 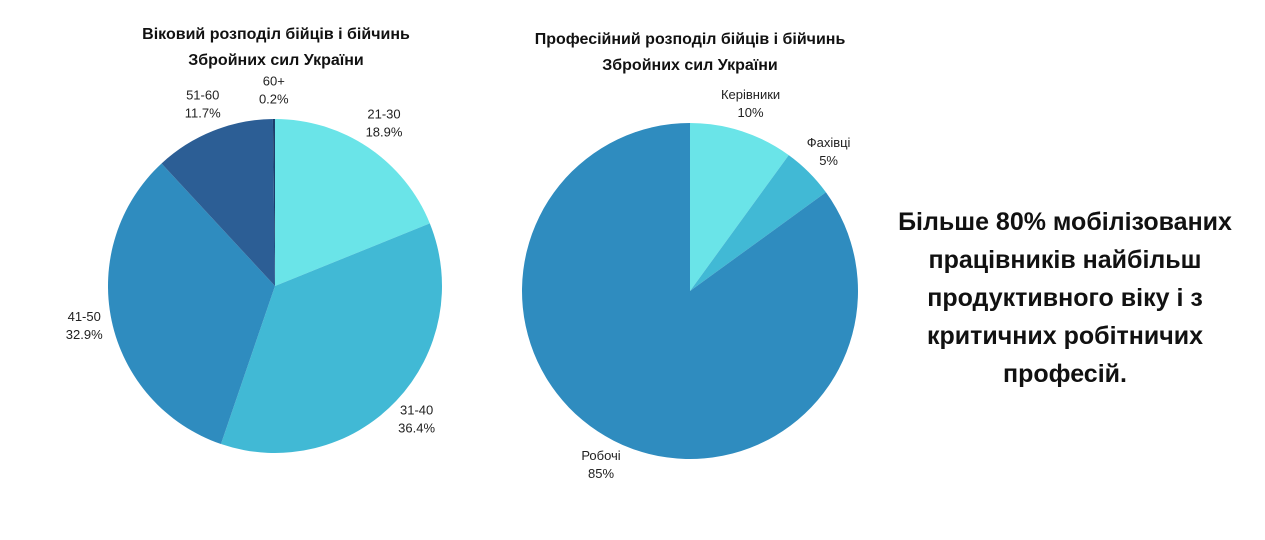 What do you see at coordinates (416, 409) in the screenshot?
I see `slice-label: 31-40` at bounding box center [416, 409].